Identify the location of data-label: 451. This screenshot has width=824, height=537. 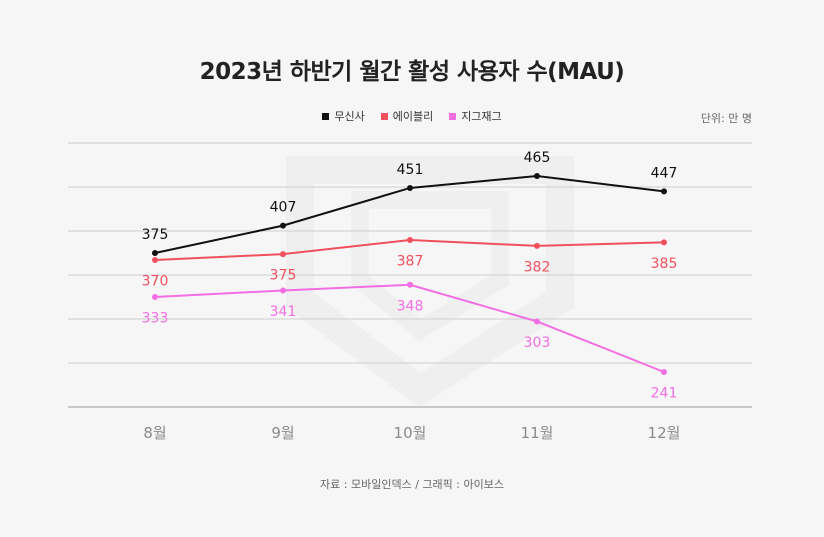
(410, 170).